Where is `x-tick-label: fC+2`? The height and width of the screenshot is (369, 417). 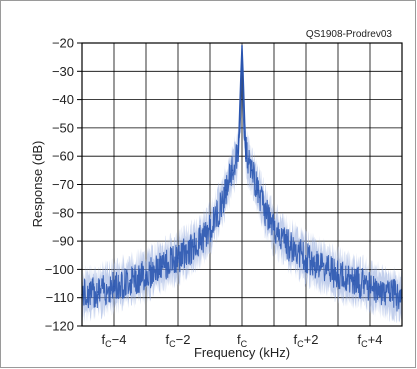 x-tick-label: fC+2 is located at coordinates (306, 340).